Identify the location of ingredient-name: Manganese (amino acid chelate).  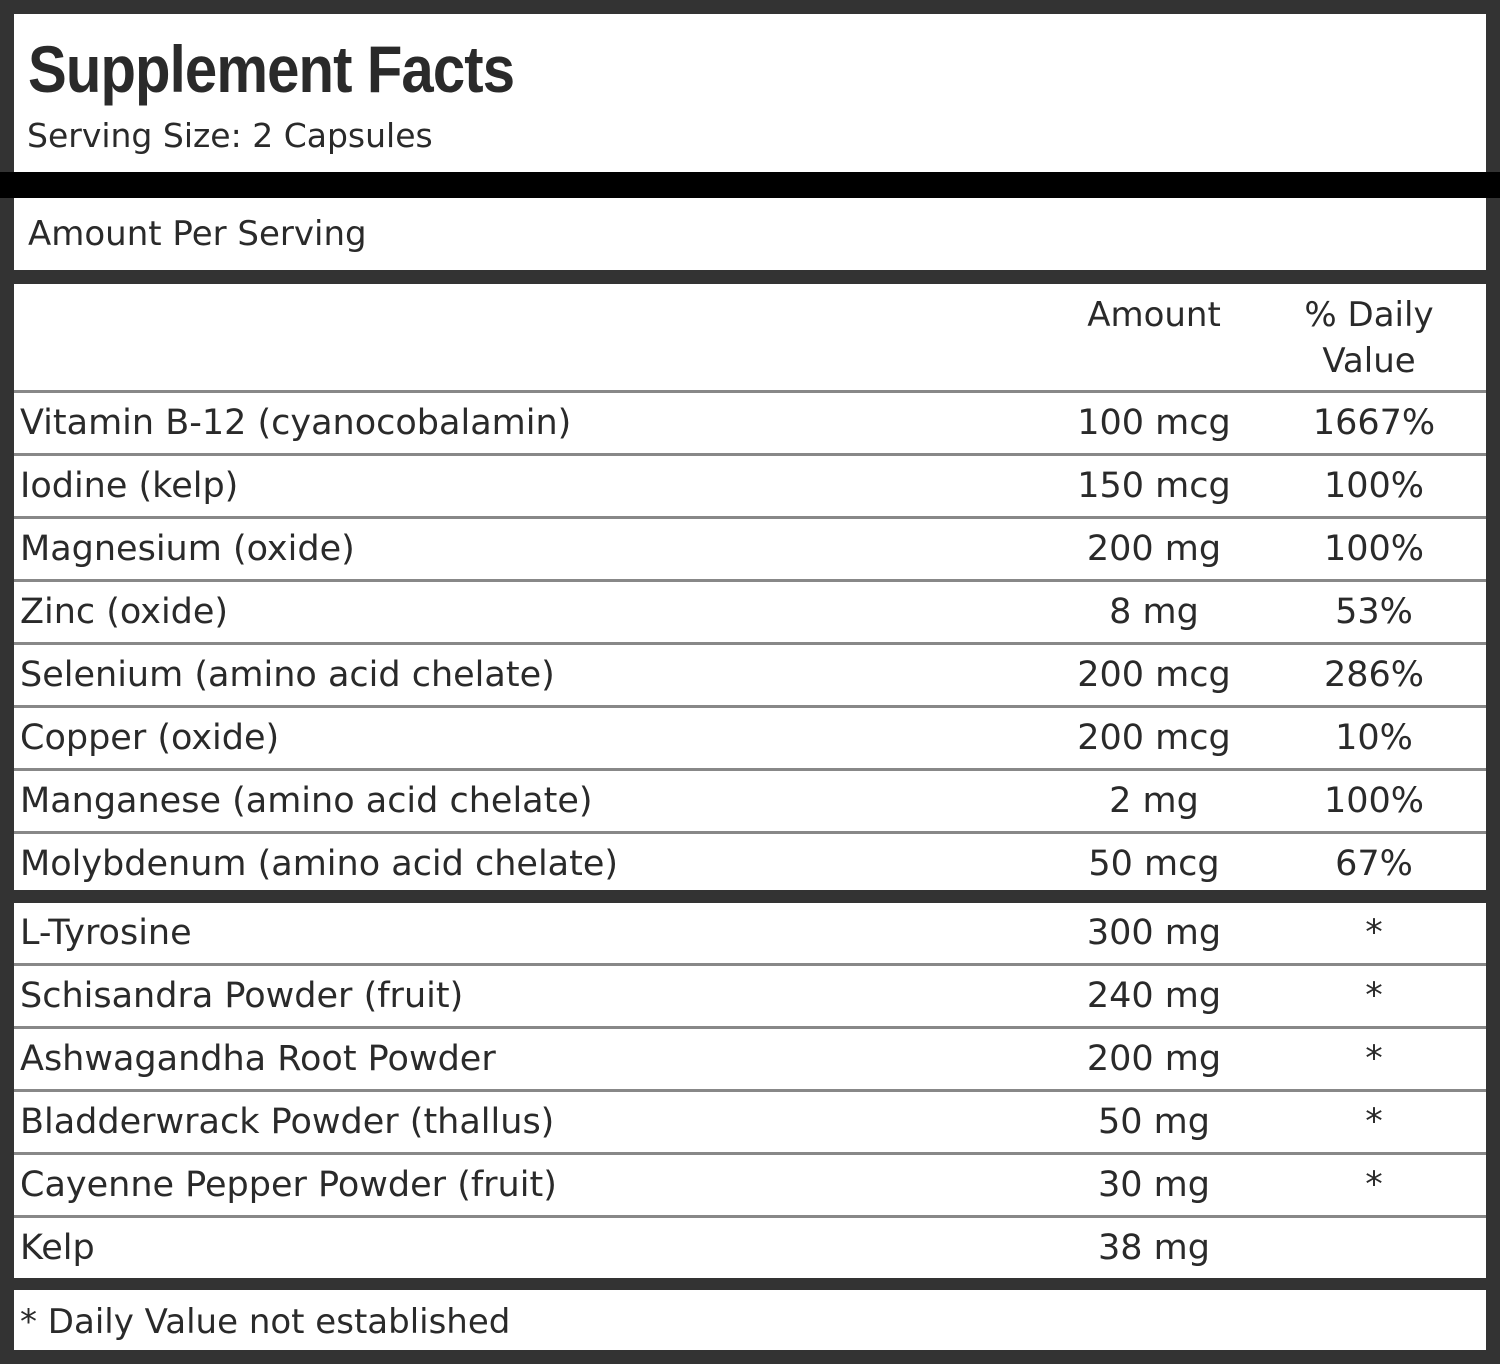
(306, 801).